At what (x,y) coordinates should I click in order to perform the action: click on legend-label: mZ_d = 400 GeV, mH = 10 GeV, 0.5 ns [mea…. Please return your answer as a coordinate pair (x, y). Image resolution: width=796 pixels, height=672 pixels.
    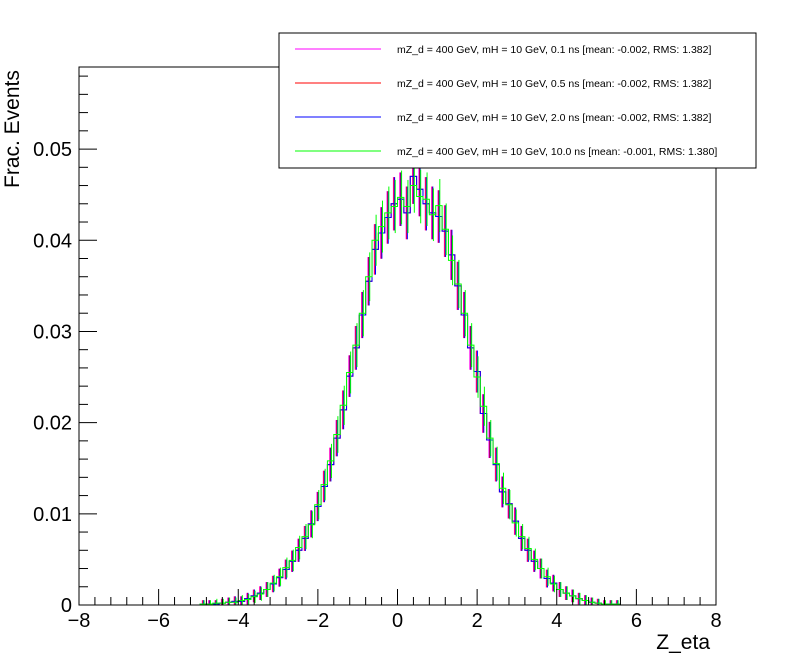
    Looking at the image, I should click on (554, 84).